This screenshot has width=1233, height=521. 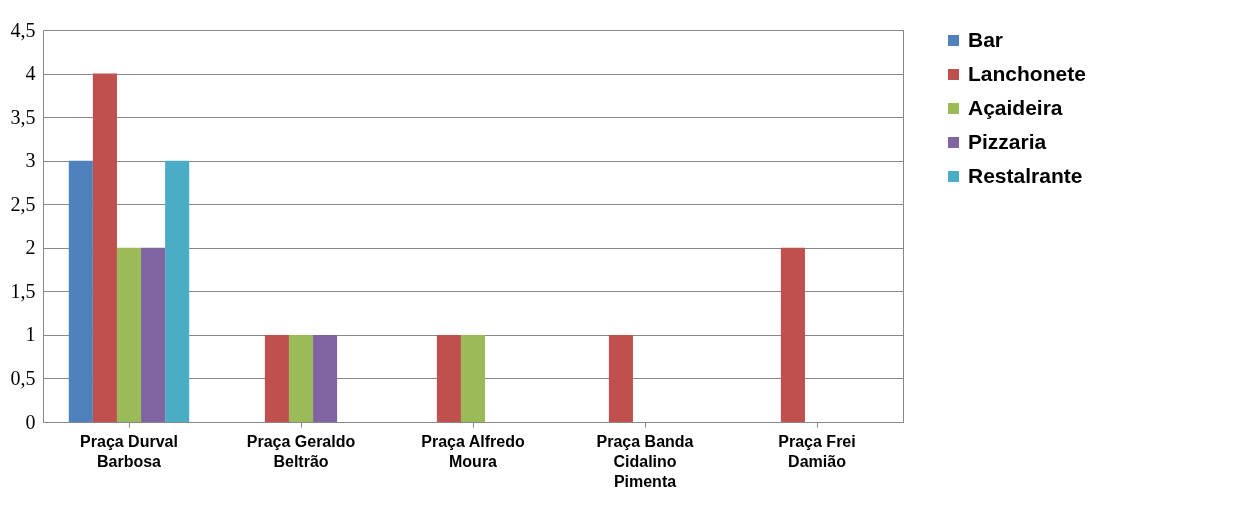 I want to click on x-tick-label: Praça Frei Damião, so click(x=817, y=451).